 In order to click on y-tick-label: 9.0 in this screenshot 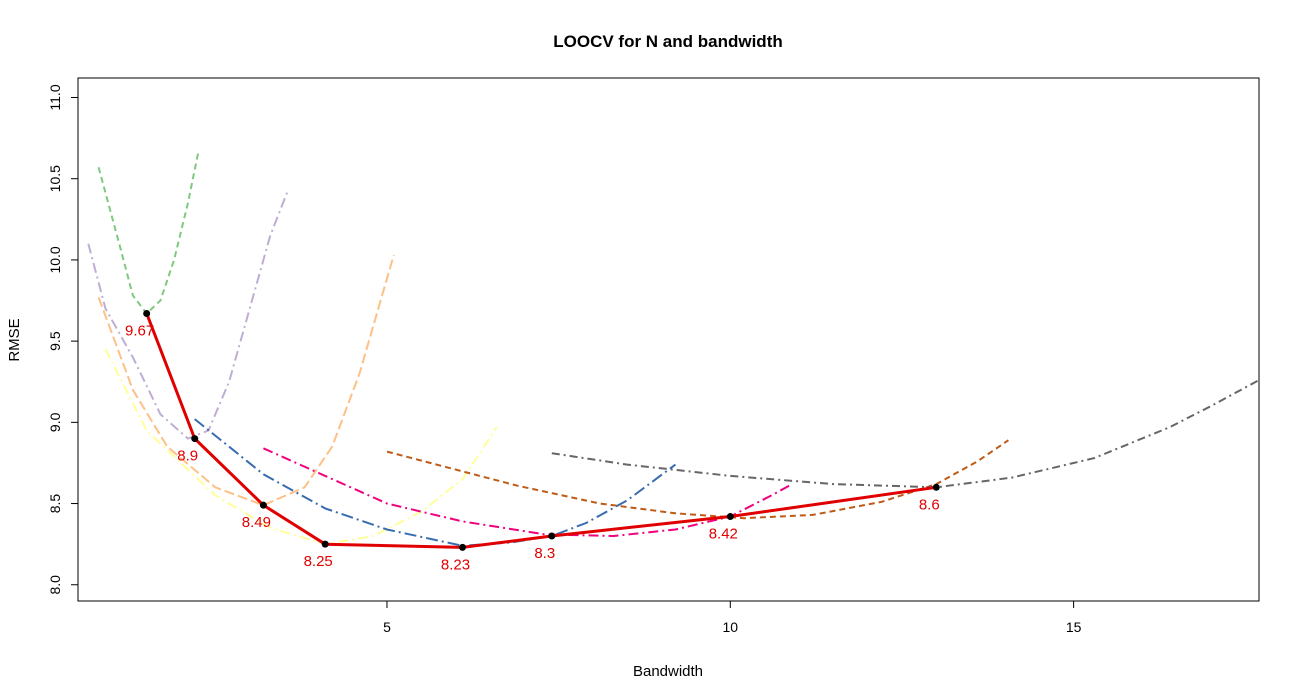, I will do `click(55, 422)`.